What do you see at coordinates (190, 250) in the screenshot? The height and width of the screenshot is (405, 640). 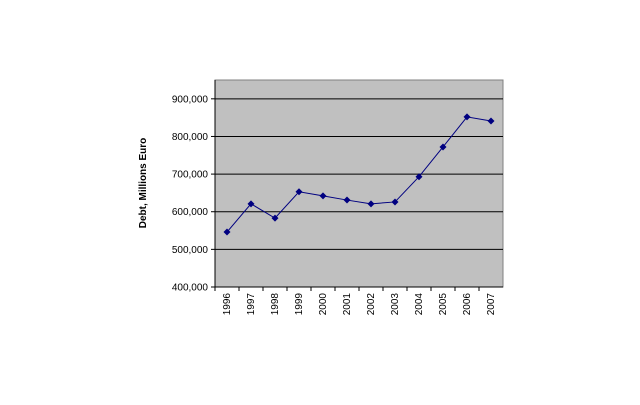 I see `y-tick-label: 500,000` at bounding box center [190, 250].